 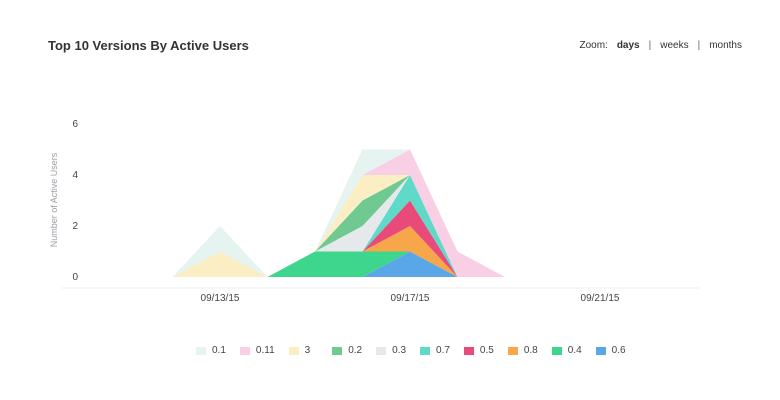 What do you see at coordinates (220, 298) in the screenshot?
I see `x-tick-label: 09/13/15` at bounding box center [220, 298].